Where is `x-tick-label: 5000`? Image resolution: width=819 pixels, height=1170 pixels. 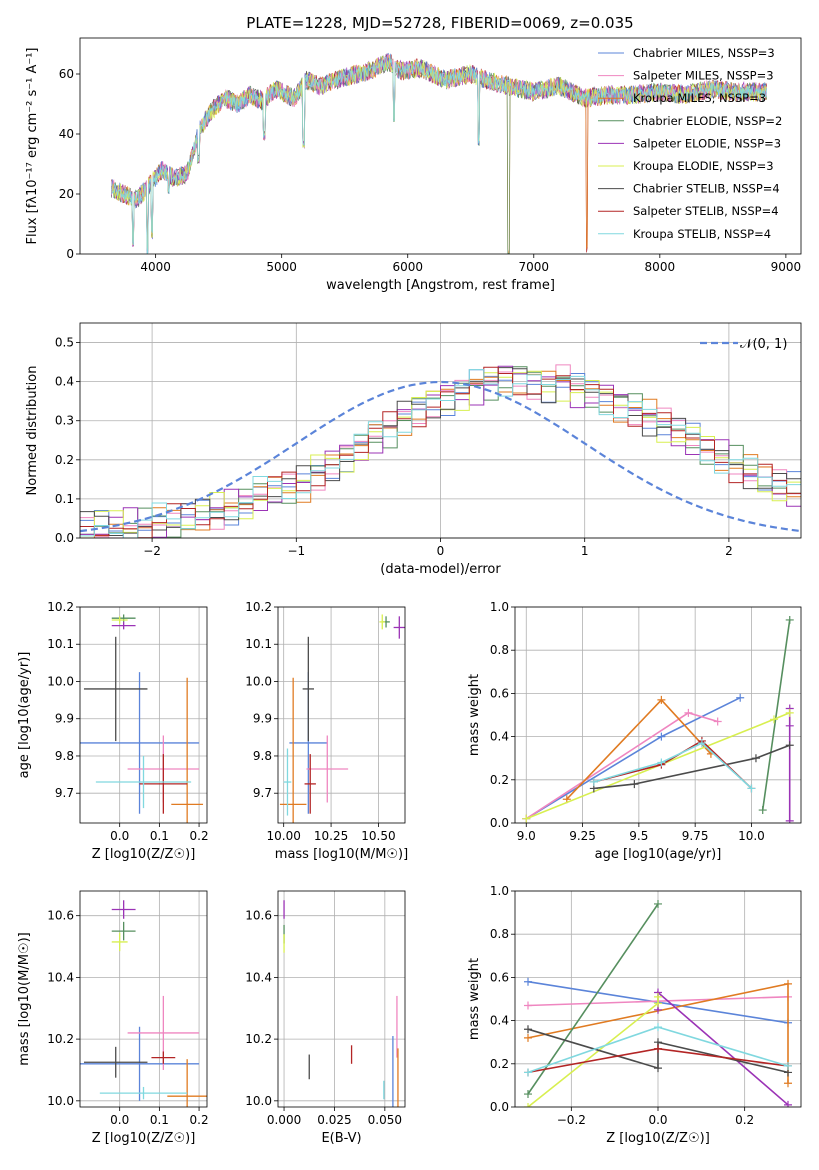
x-tick-label: 5000 is located at coordinates (281, 267).